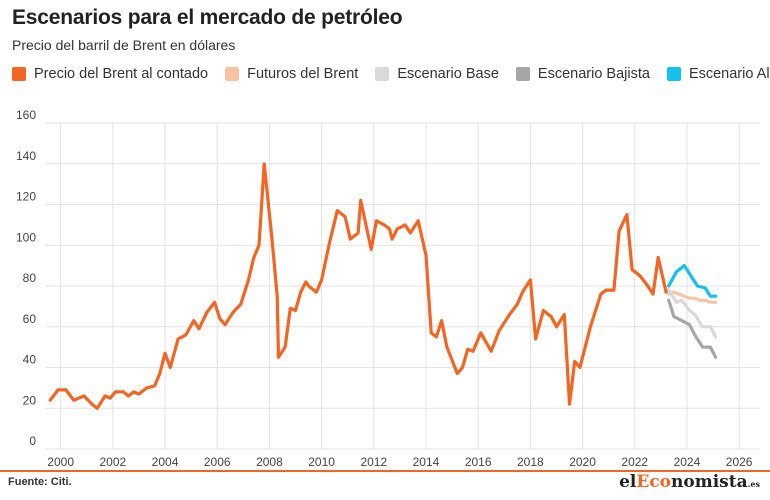 This screenshot has height=500, width=770. I want to click on legend-swatch-brent-spot, so click(19, 74).